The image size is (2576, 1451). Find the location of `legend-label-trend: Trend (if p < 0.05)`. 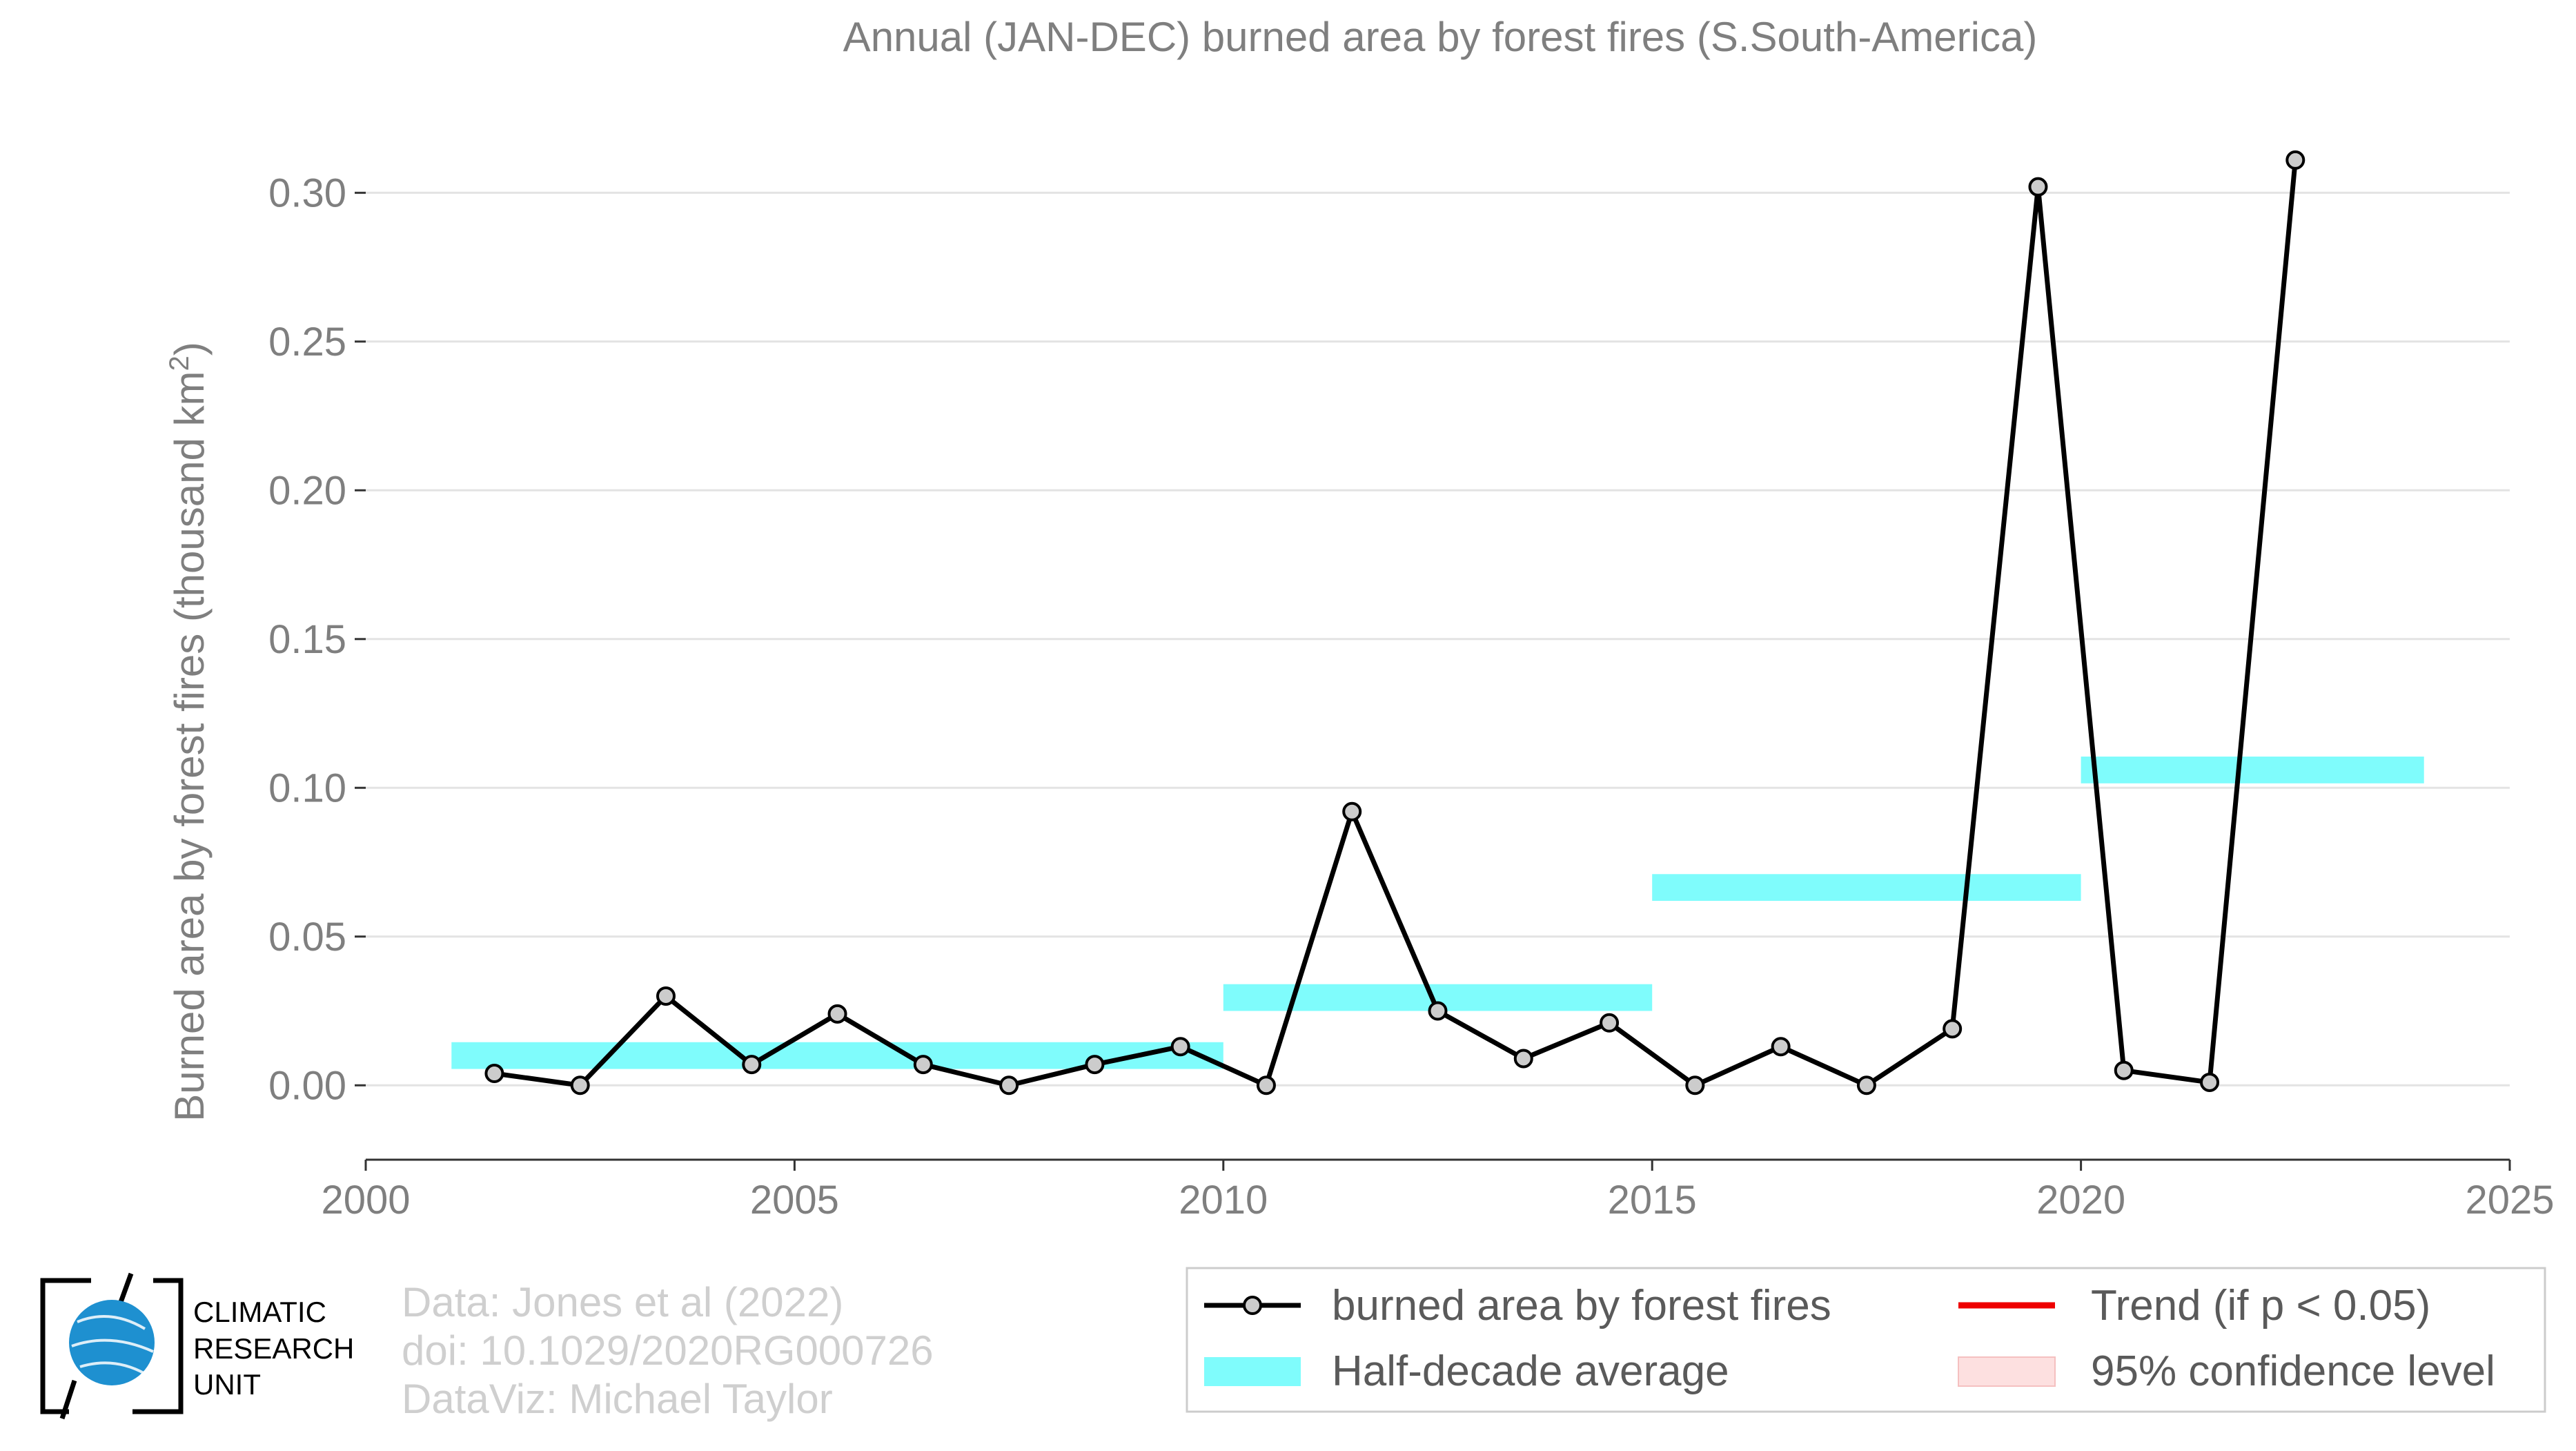

legend-label-trend: Trend (if p < 0.05) is located at coordinates (2260, 1306).